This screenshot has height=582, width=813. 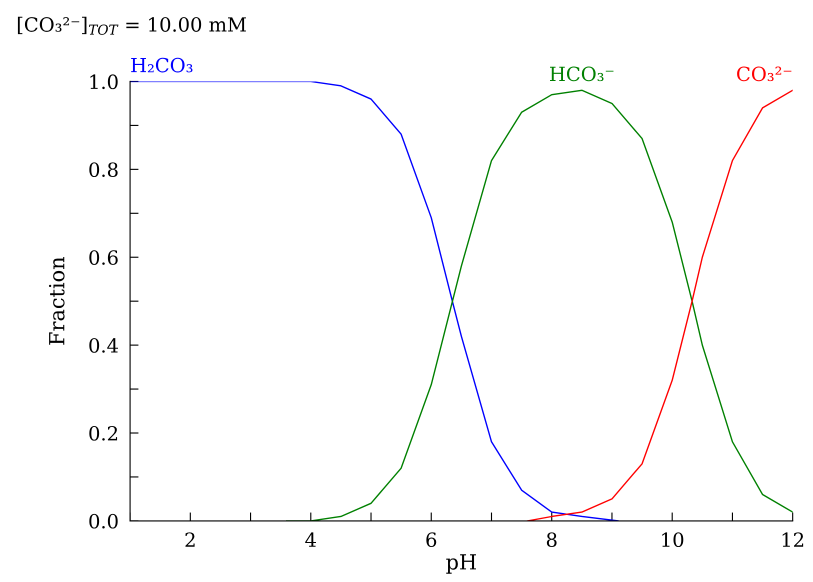 What do you see at coordinates (190, 539) in the screenshot?
I see `x-tick-label: 2` at bounding box center [190, 539].